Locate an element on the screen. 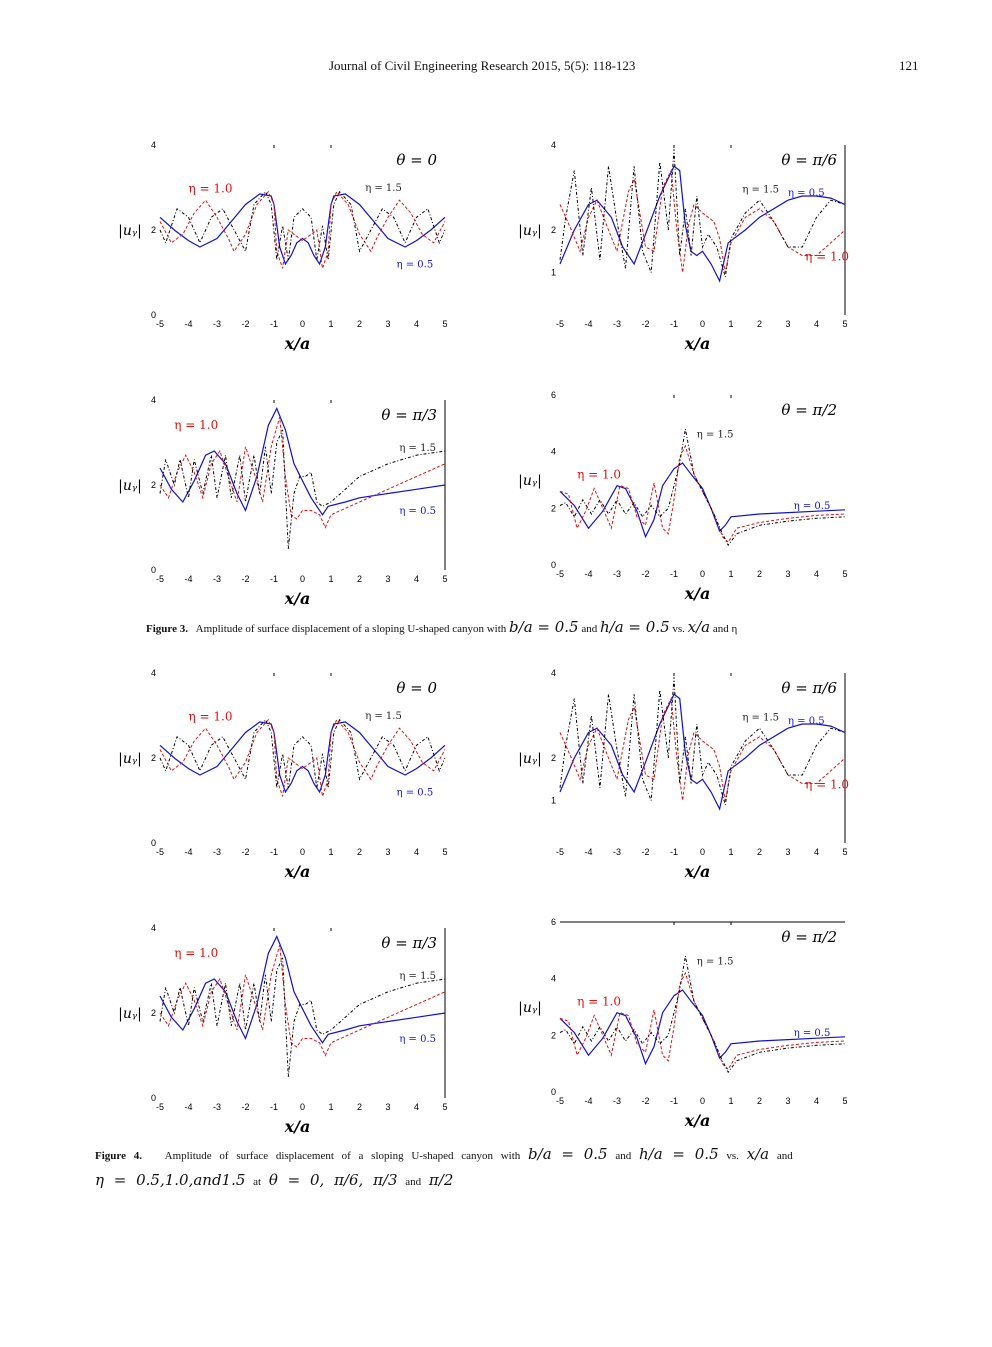 The width and height of the screenshot is (992, 1347). math-x-over-a: x/a is located at coordinates (758, 1154).